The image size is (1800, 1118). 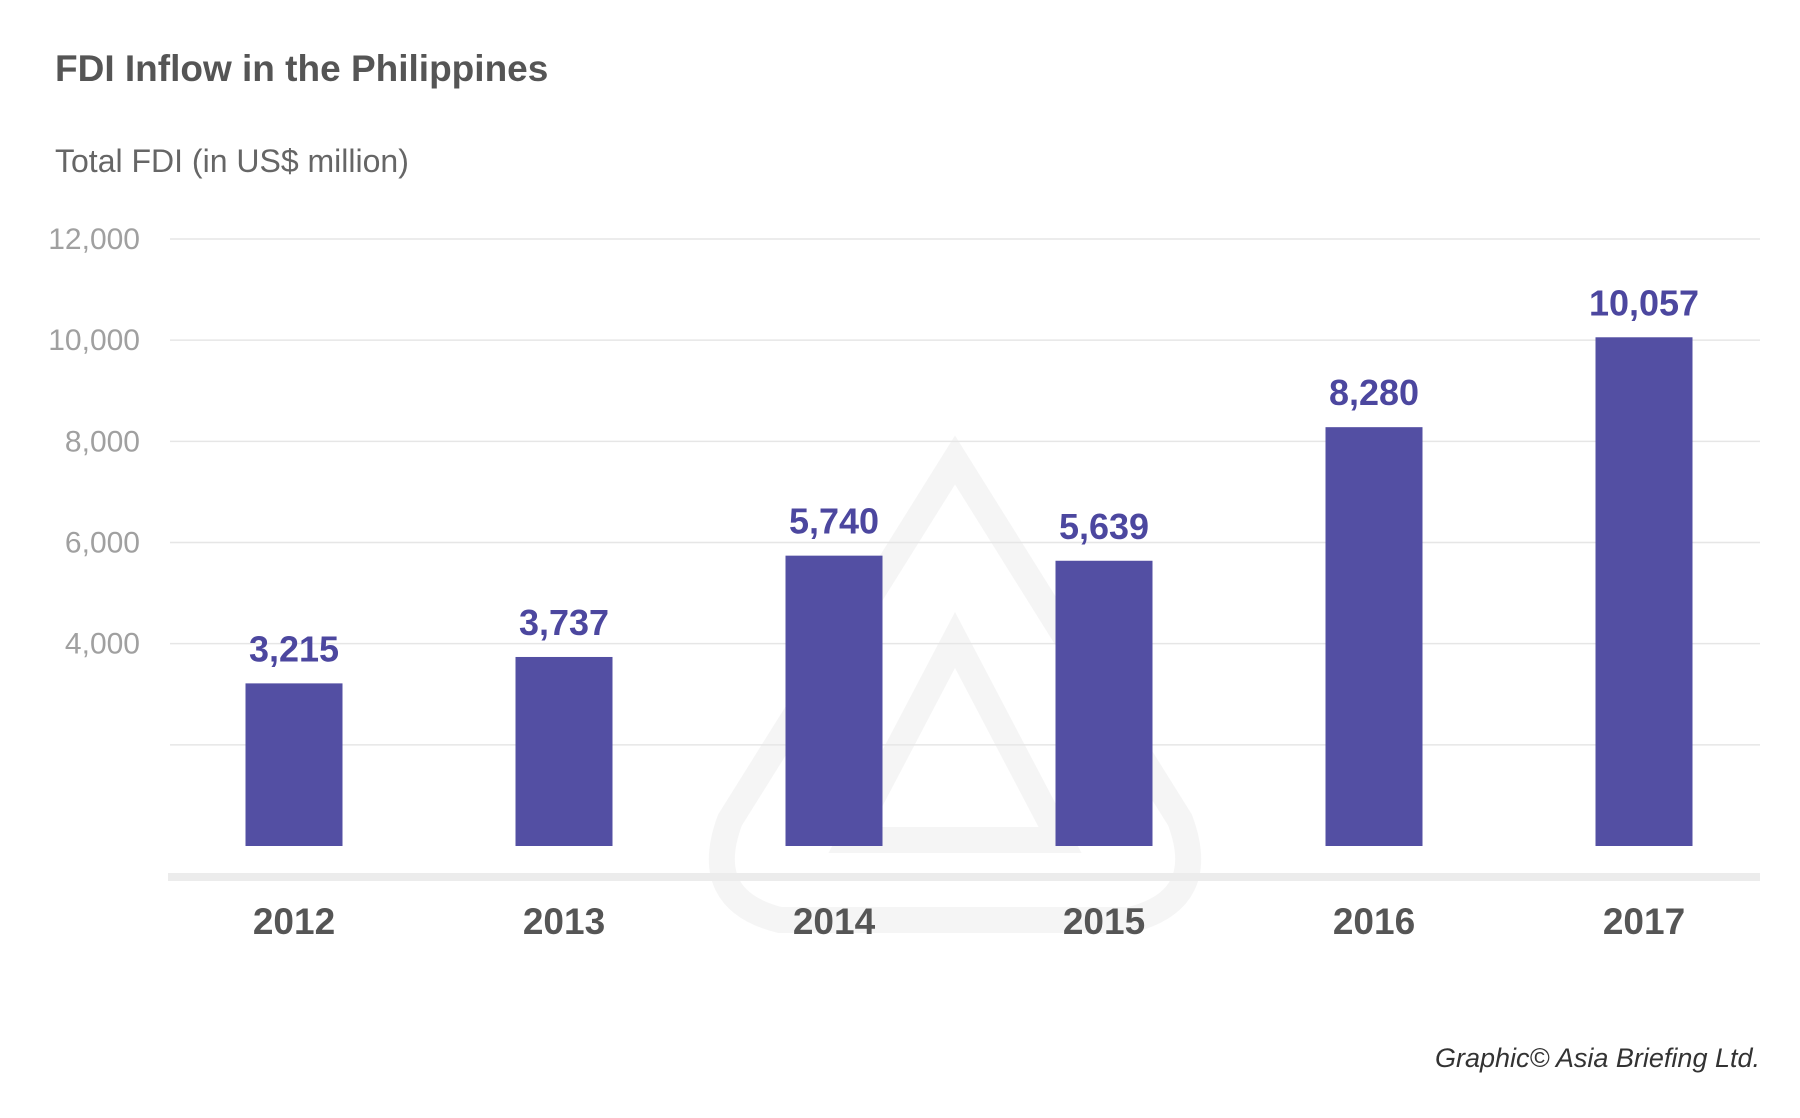 I want to click on x-tick-label: 2013, so click(x=564, y=921).